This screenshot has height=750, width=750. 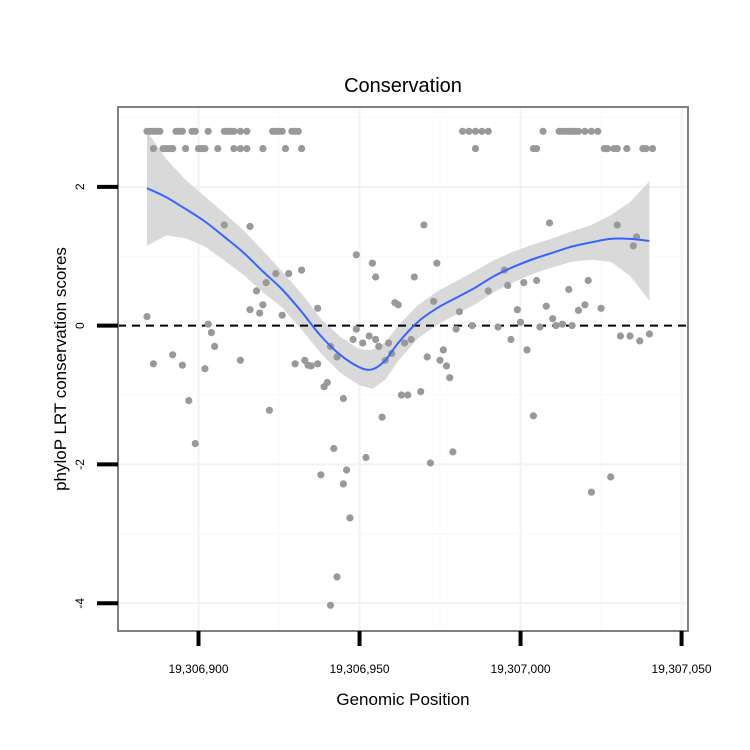 I want to click on x-tick-label: 19,306,950, so click(x=359, y=669).